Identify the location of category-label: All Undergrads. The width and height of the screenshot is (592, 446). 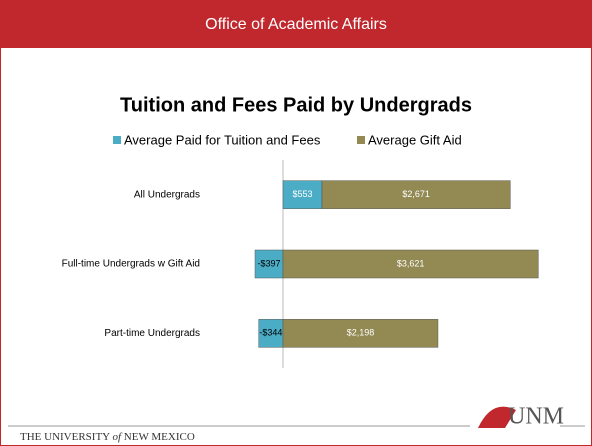
(167, 194).